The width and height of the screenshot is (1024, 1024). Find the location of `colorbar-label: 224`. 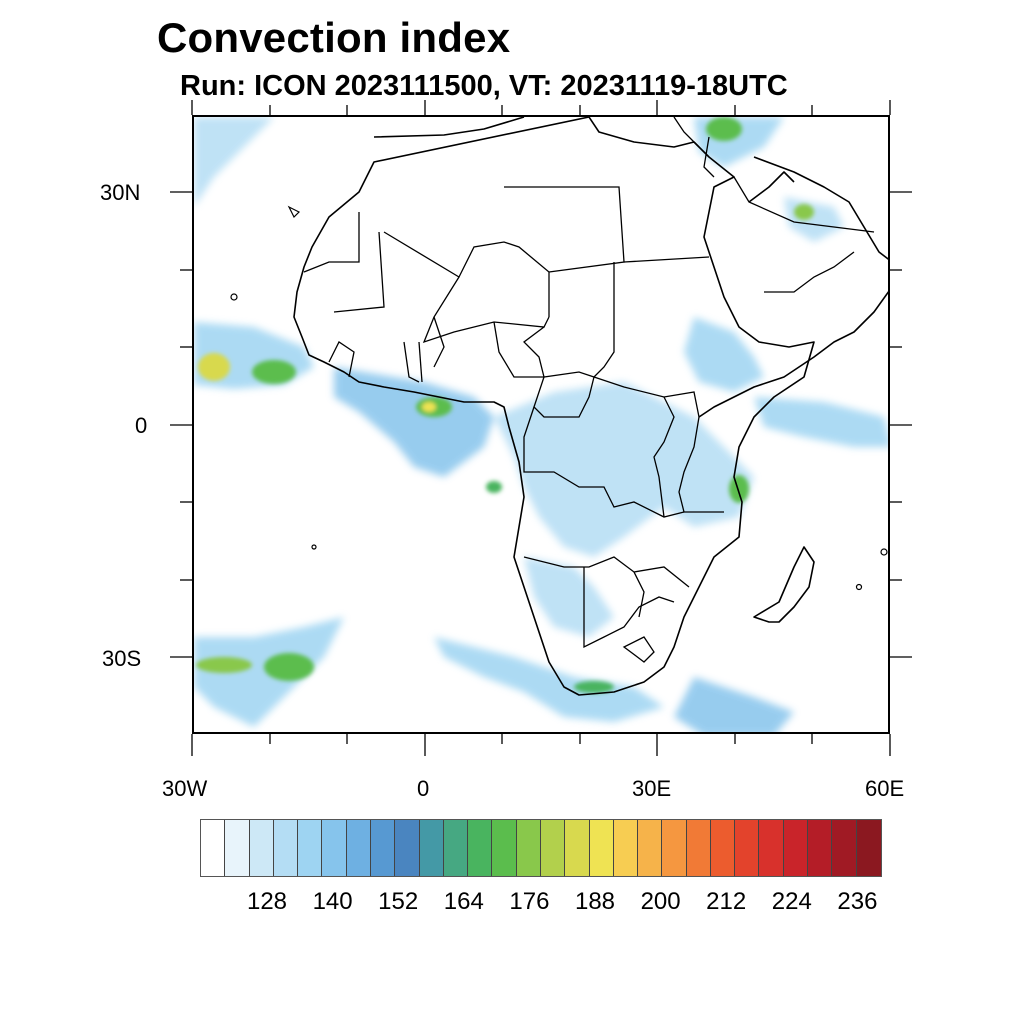

colorbar-label: 224 is located at coordinates (791, 901).